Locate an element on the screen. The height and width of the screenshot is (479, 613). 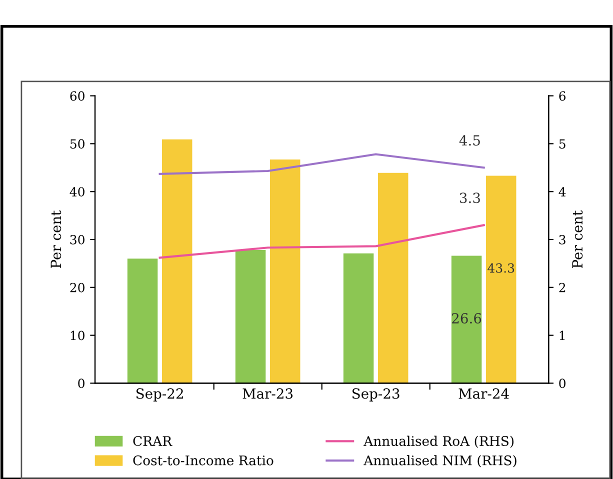
y2-axis-title: Per cent is located at coordinates (577, 239).